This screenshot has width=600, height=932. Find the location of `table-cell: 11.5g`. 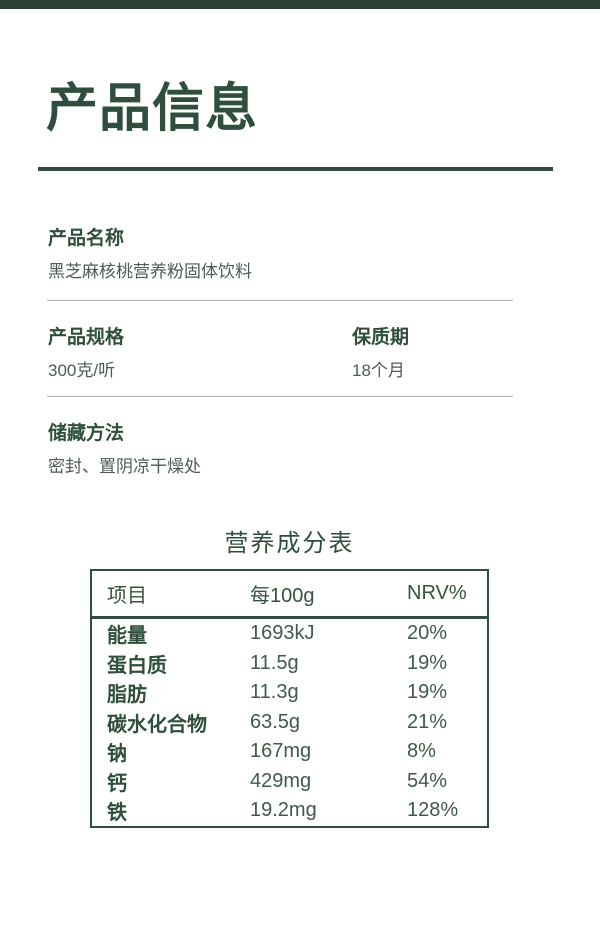

table-cell: 11.5g is located at coordinates (274, 662).